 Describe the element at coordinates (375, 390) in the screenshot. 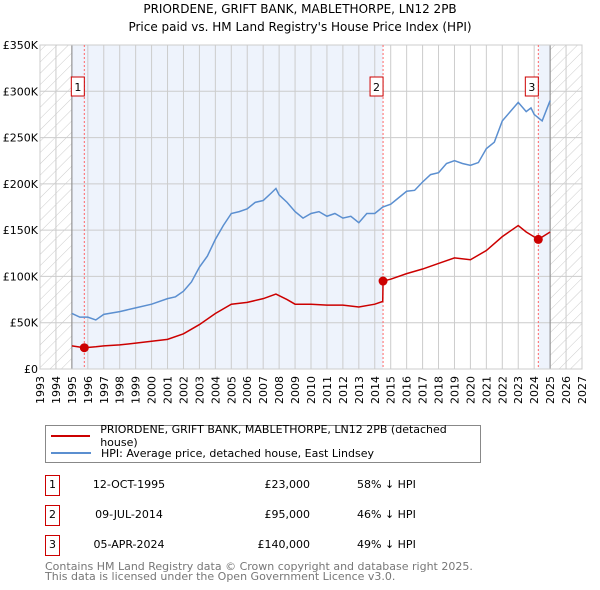

I see `x-tick-label: 2014` at that location.